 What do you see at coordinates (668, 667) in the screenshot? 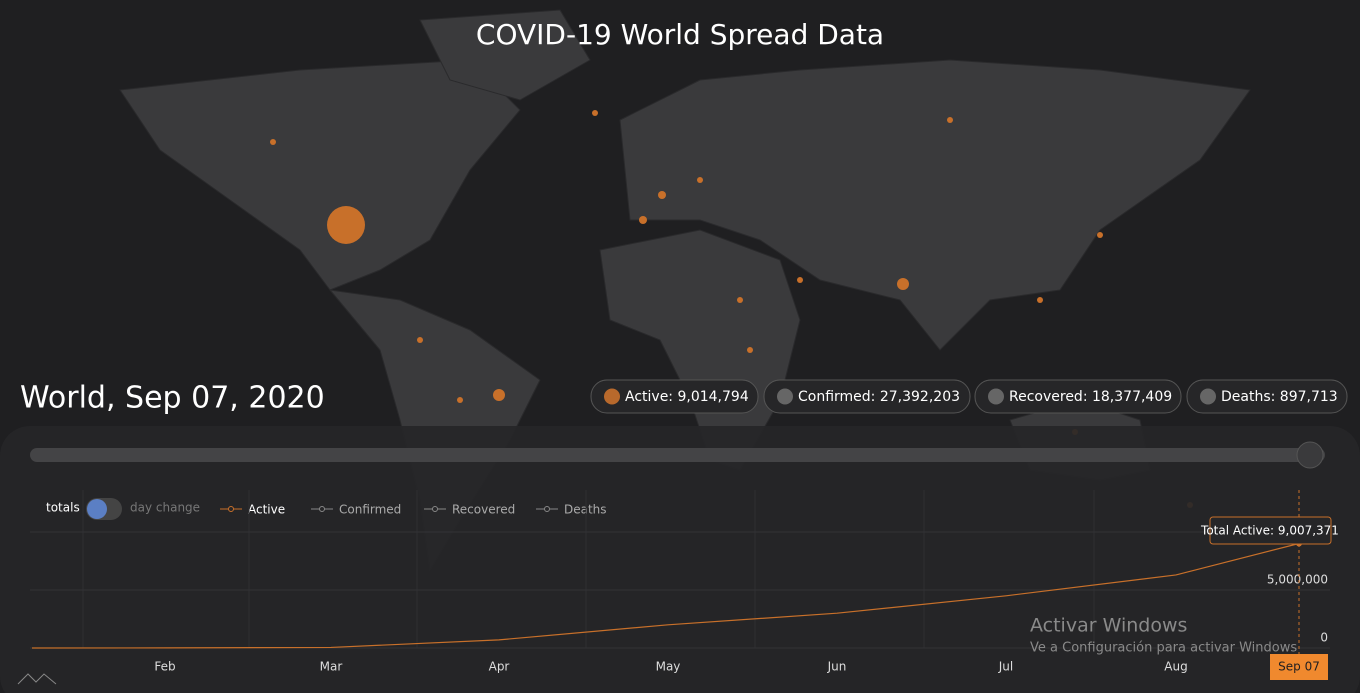
I see `x-tick-label: May` at bounding box center [668, 667].